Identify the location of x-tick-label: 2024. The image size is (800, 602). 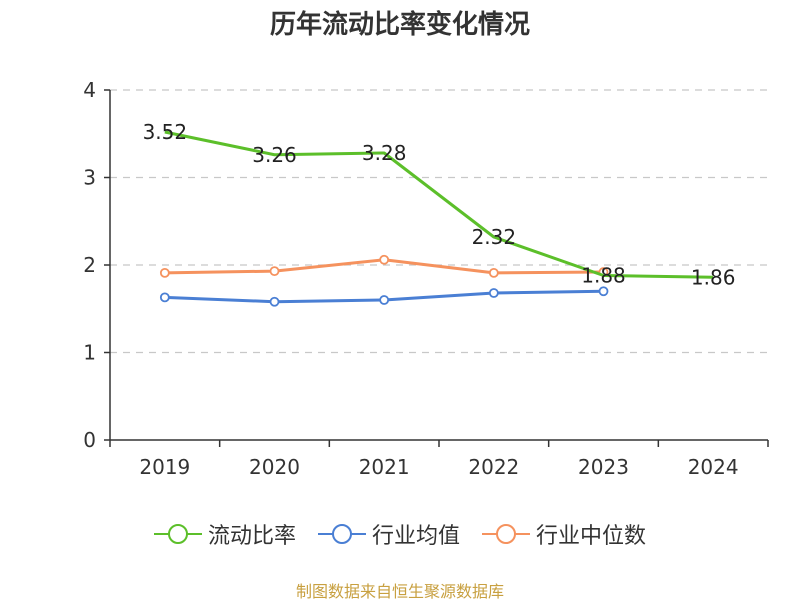
(713, 467).